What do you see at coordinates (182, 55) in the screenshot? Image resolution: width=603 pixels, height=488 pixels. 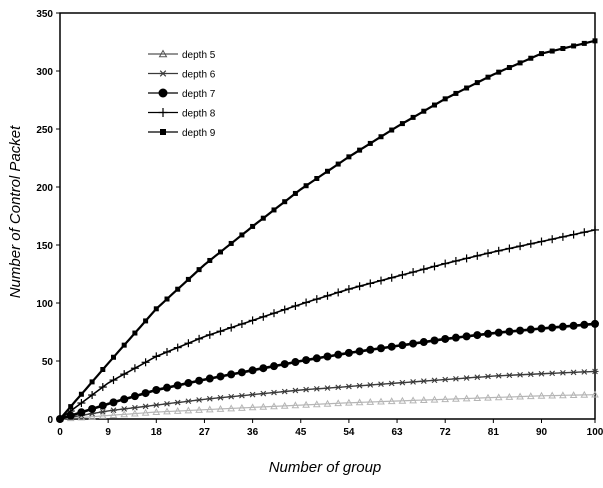 I see `legend-entry: depth 5` at bounding box center [182, 55].